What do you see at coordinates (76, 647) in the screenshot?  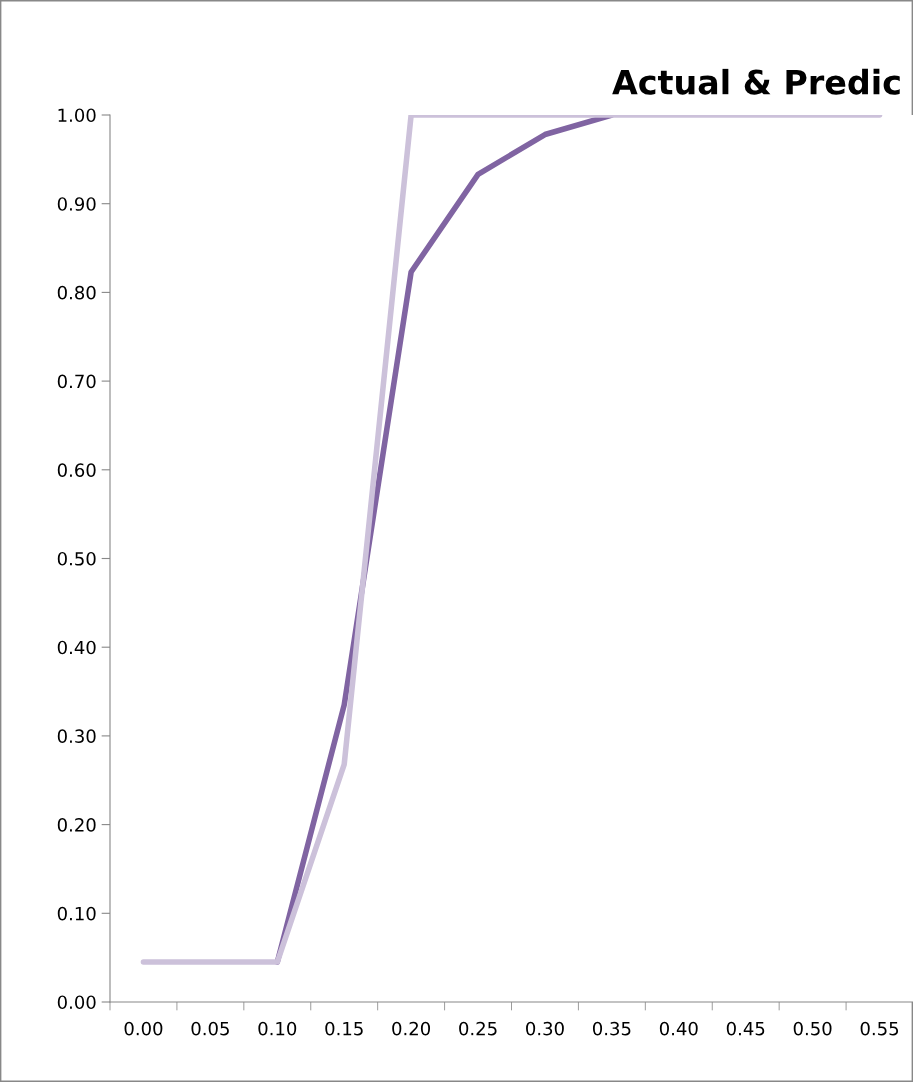 I see `y-tick-label: 0.40` at bounding box center [76, 647].